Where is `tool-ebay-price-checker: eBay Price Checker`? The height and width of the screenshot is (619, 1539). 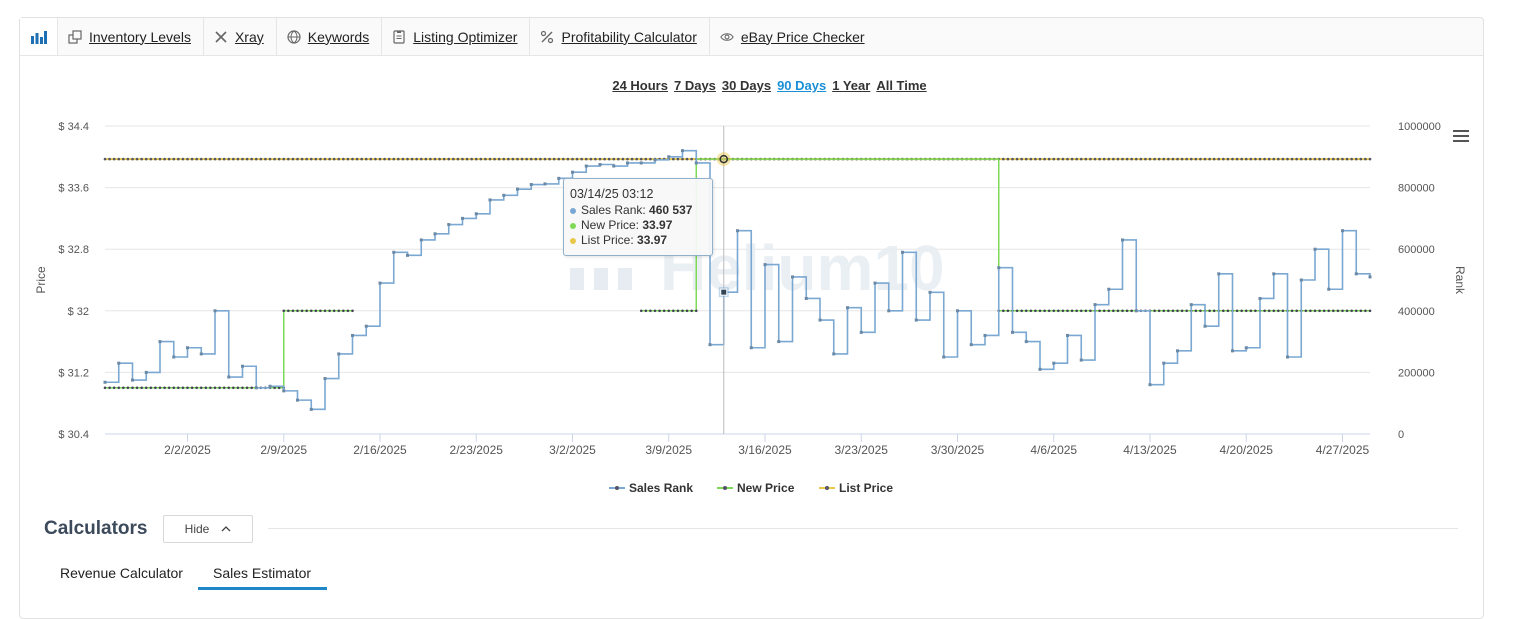 tool-ebay-price-checker: eBay Price Checker is located at coordinates (793, 36).